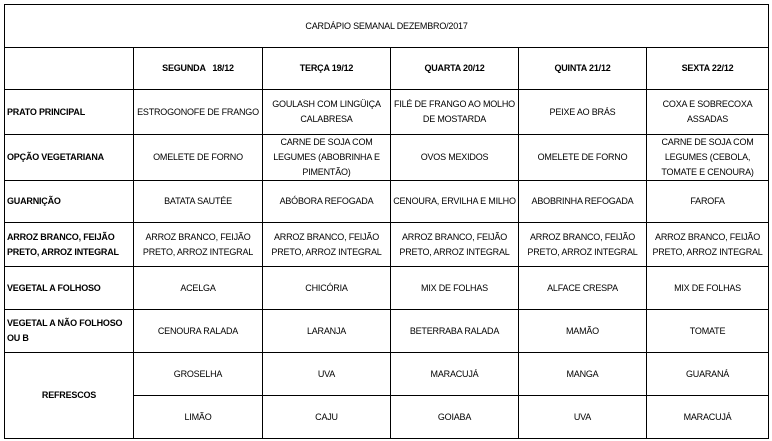 This screenshot has width=772, height=441. Describe the element at coordinates (454, 331) in the screenshot. I see `menu-cell: BETERRABA RALADA` at that location.